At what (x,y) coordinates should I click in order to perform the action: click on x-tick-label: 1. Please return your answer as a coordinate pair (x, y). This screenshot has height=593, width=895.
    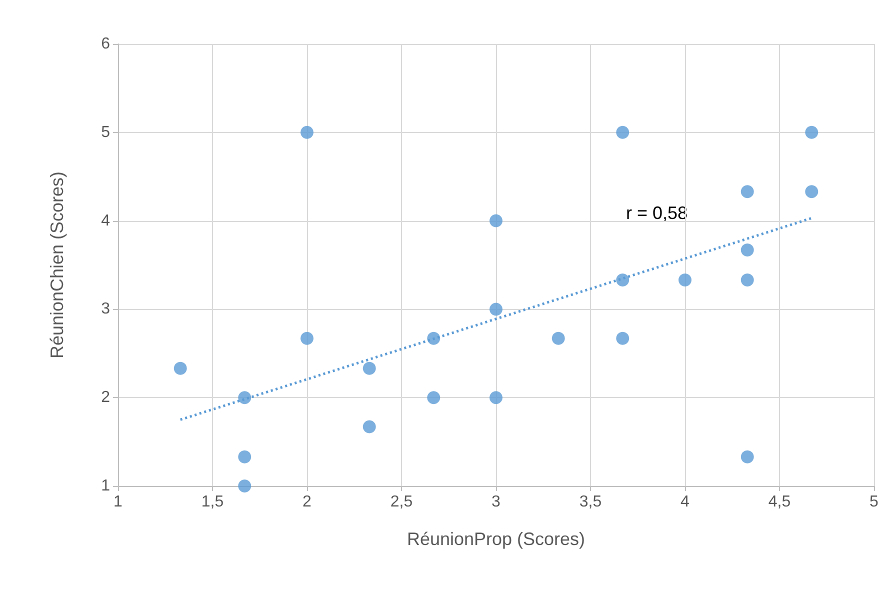
    Looking at the image, I should click on (118, 502).